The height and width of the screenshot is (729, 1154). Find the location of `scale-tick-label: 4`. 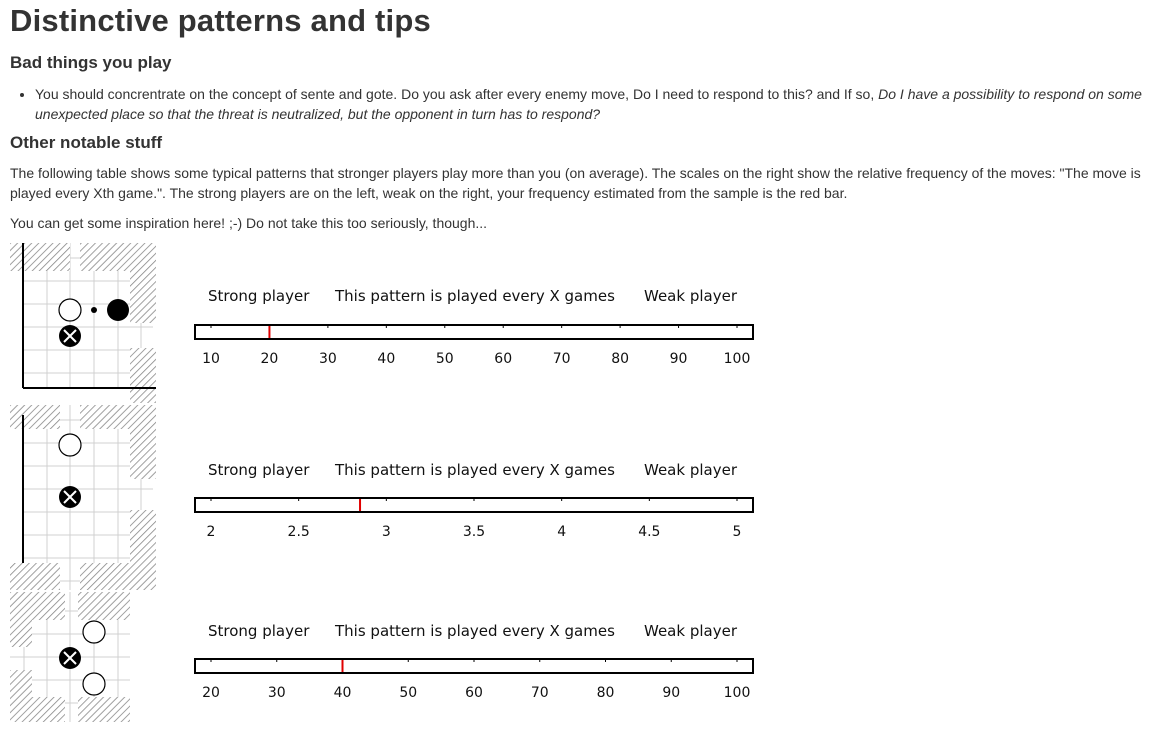

scale-tick-label: 4 is located at coordinates (561, 532).